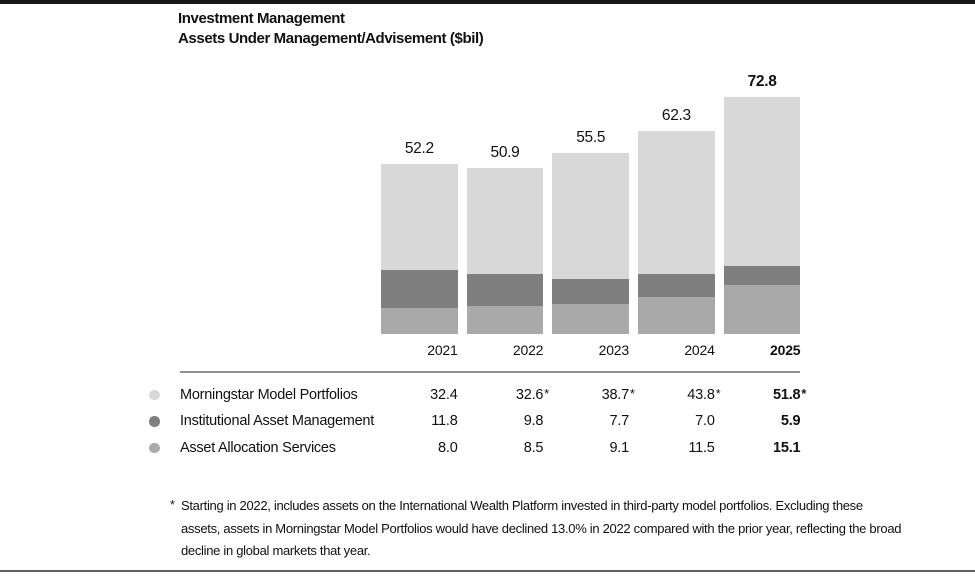 Image resolution: width=975 pixels, height=581 pixels. What do you see at coordinates (701, 447) in the screenshot?
I see `value-asset-allocation-services-2024: 11.5` at bounding box center [701, 447].